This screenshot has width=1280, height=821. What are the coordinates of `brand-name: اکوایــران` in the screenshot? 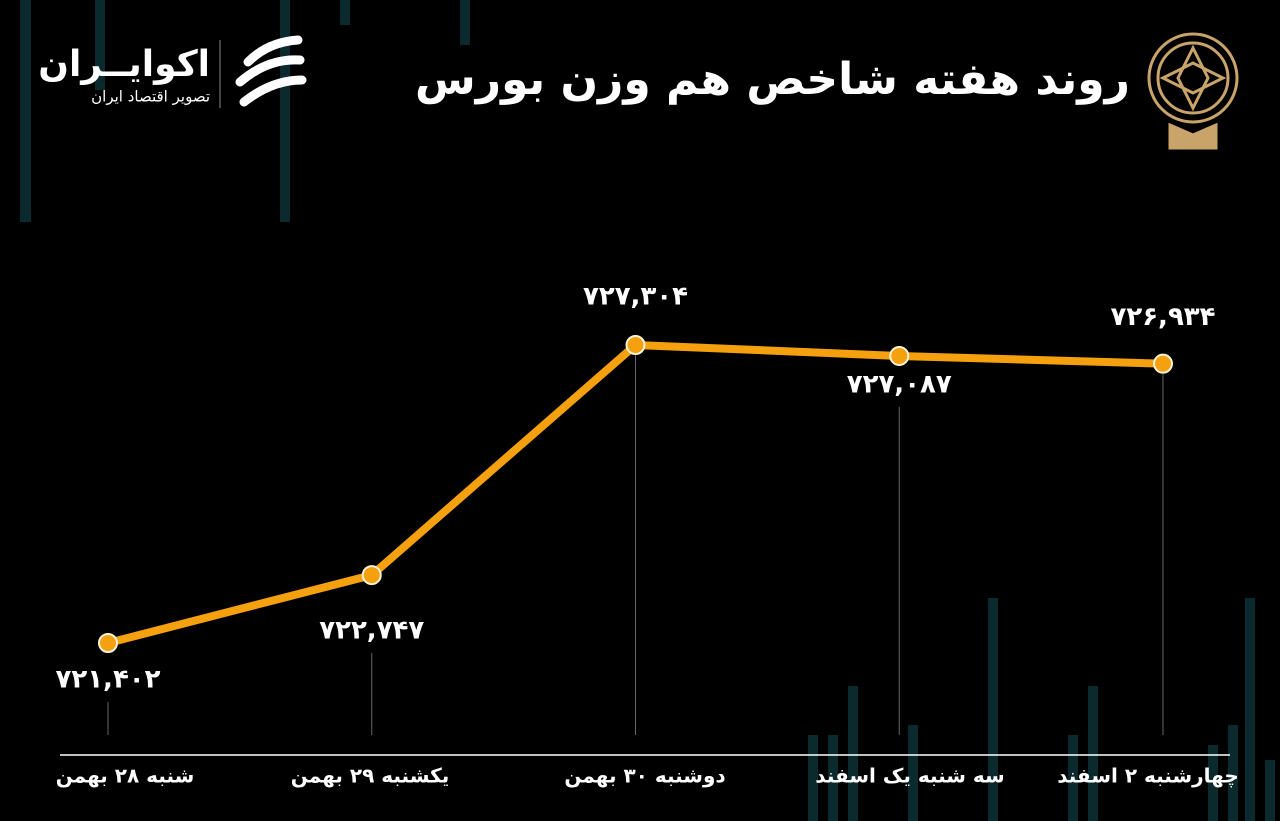 It's located at (124, 64).